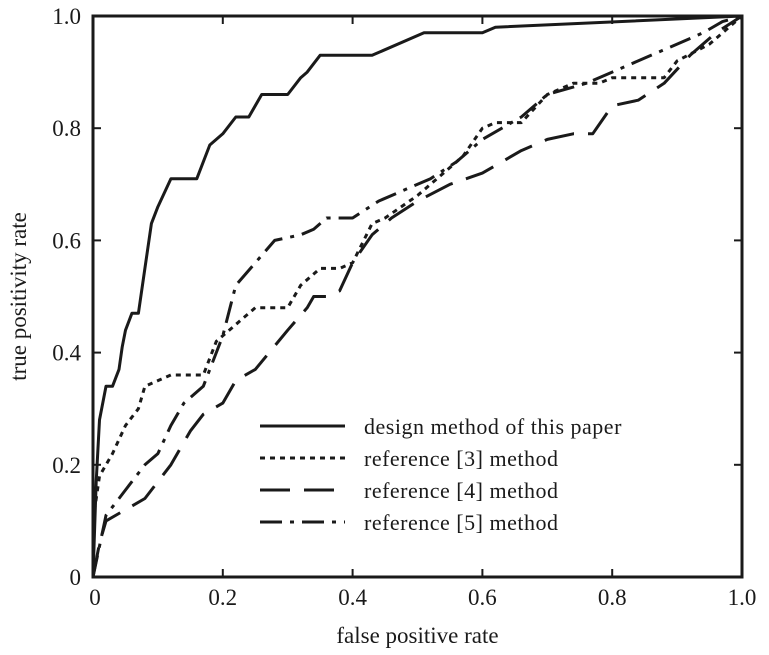 Image resolution: width=769 pixels, height=655 pixels. Describe the element at coordinates (482, 597) in the screenshot. I see `x-tick-label: 0.6` at that location.